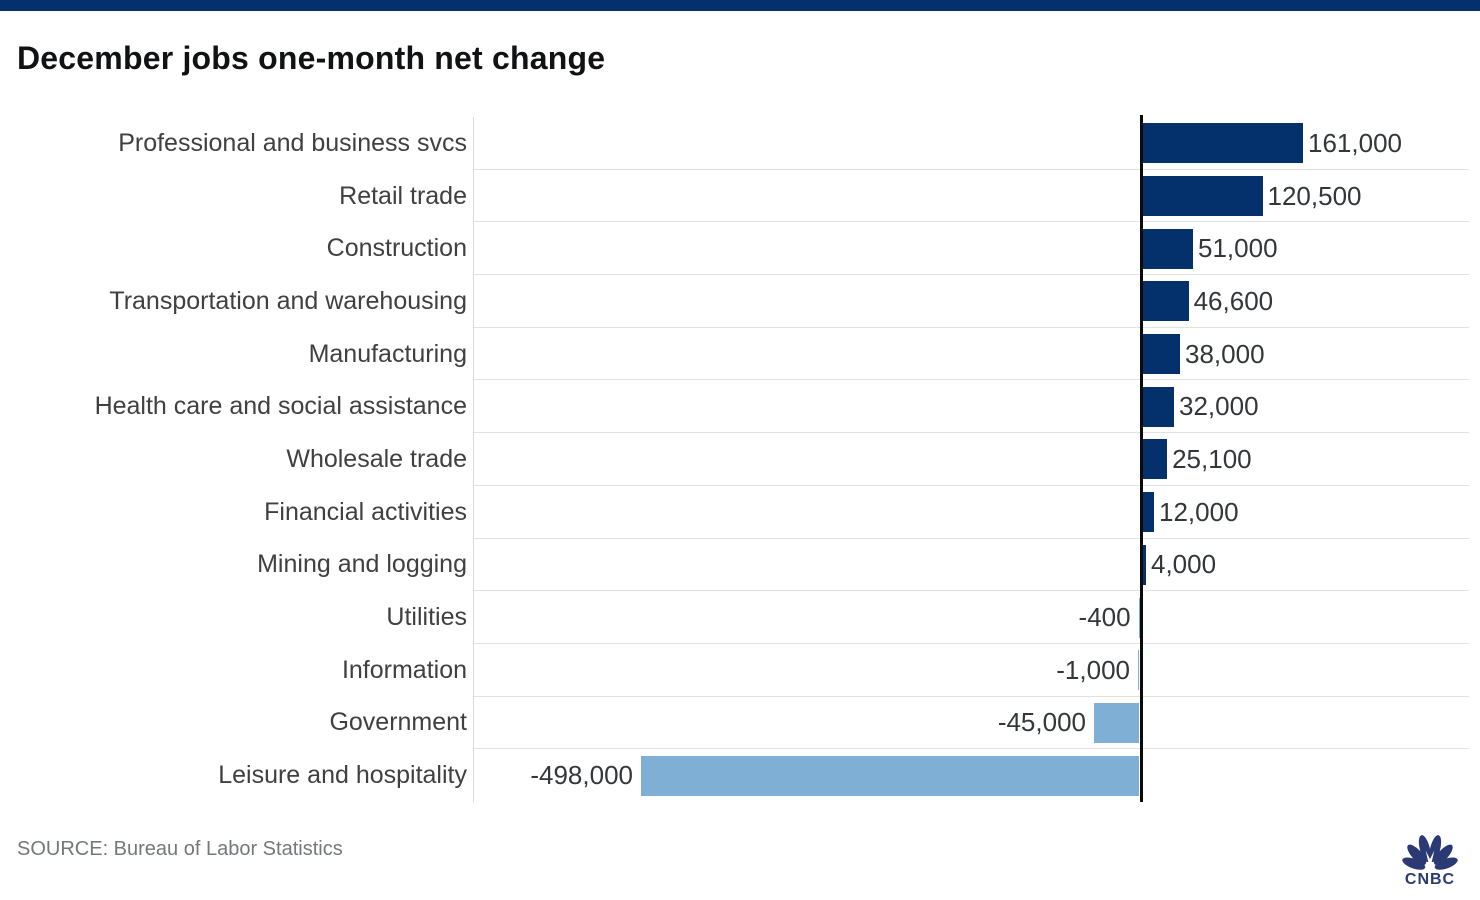 The image size is (1480, 900). Describe the element at coordinates (1314, 195) in the screenshot. I see `value-label: 120,500` at that location.